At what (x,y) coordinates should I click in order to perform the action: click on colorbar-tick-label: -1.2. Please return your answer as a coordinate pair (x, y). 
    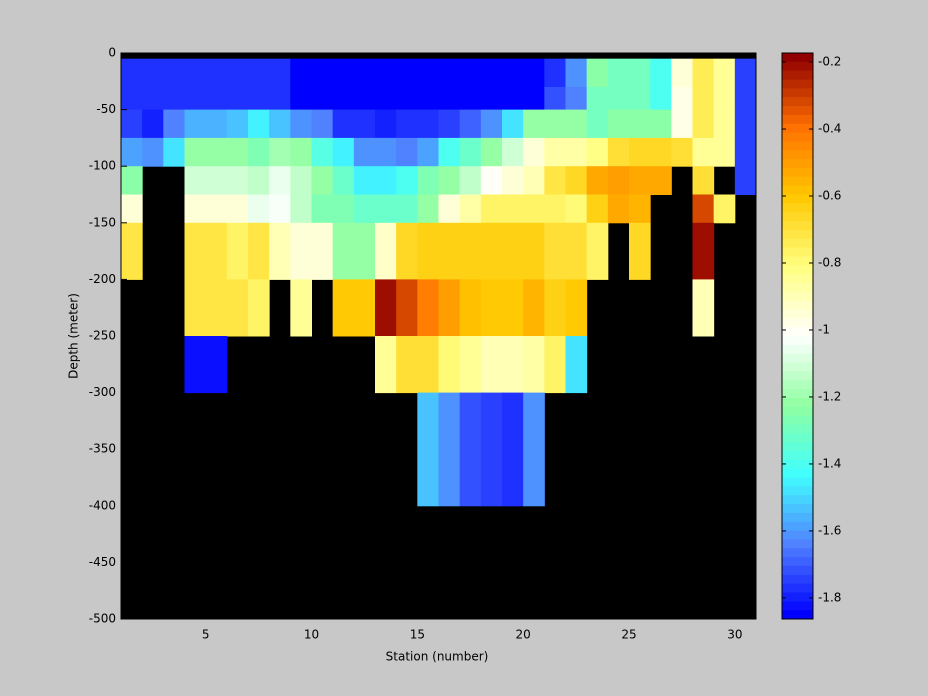
    Looking at the image, I should click on (829, 396).